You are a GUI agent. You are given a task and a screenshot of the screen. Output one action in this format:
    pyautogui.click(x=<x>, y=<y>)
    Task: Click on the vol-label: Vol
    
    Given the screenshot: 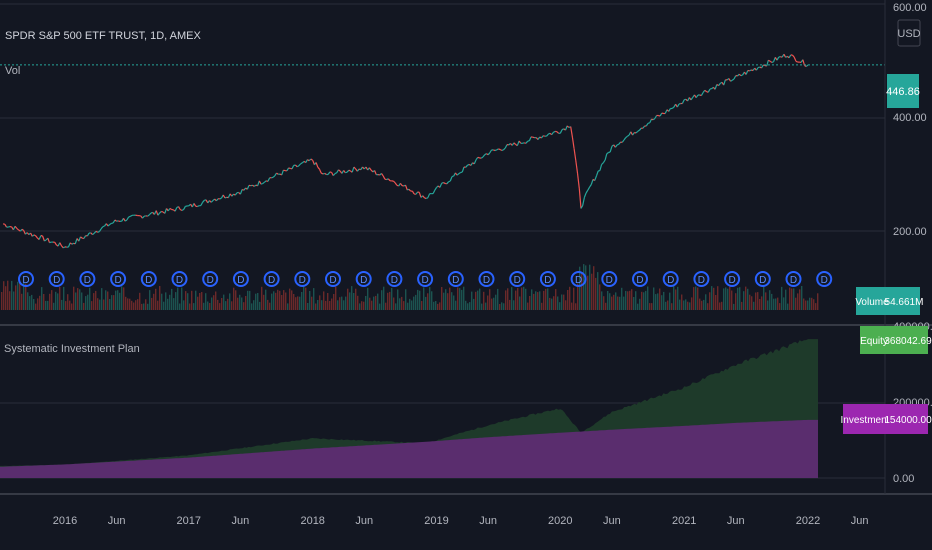 What is the action you would take?
    pyautogui.click(x=12, y=71)
    